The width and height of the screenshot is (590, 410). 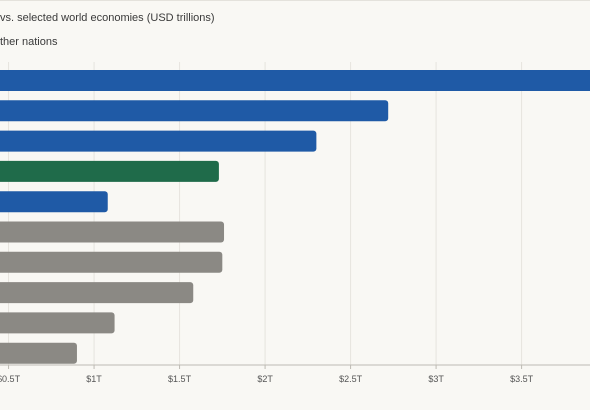 I want to click on x-tick-label: $3T, so click(x=436, y=379).